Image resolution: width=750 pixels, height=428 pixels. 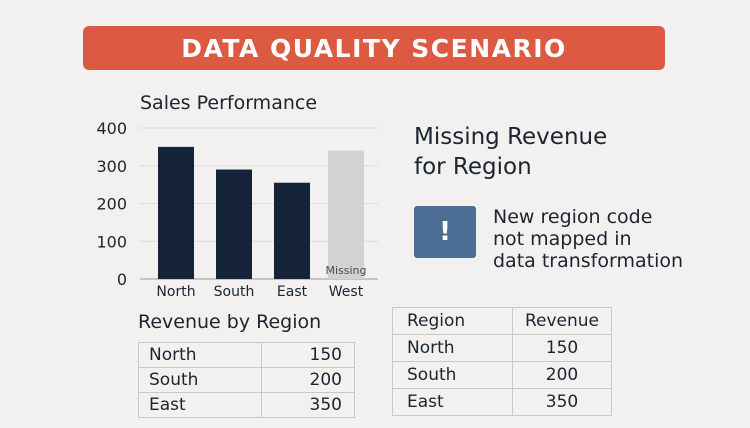 I want to click on y-tick-label: 0, so click(x=122, y=279).